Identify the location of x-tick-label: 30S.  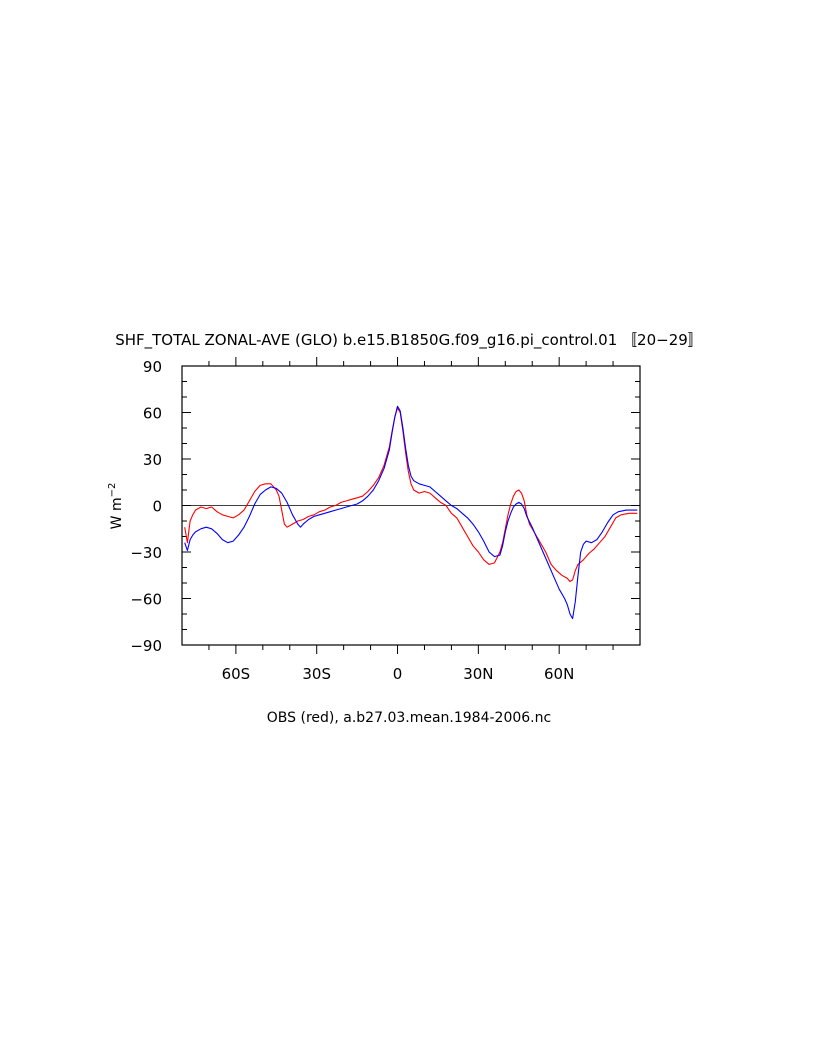
(316, 674).